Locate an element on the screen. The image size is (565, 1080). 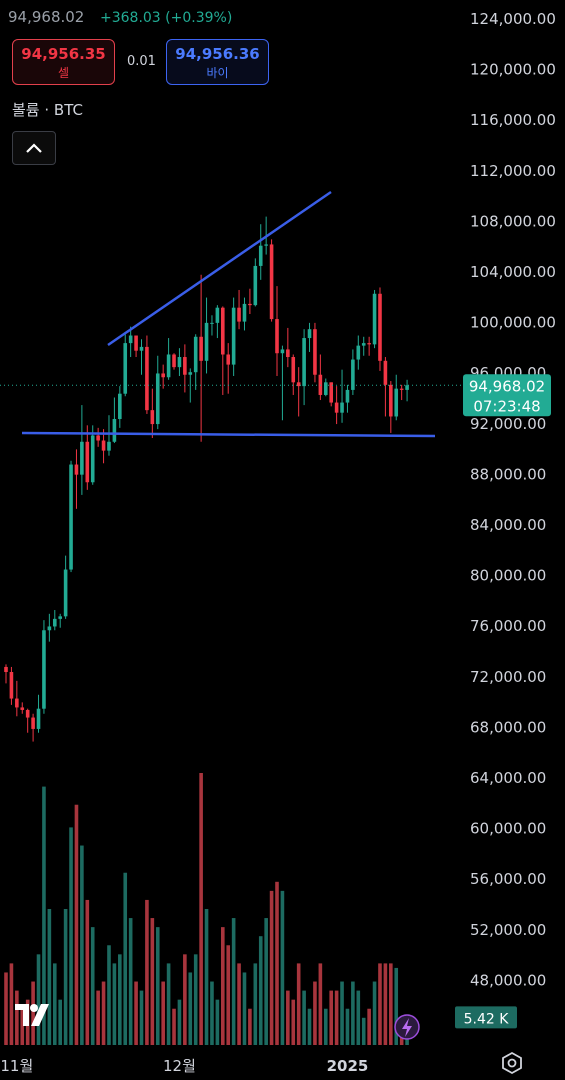
y-tick-label: 108,000.00 is located at coordinates (513, 221).